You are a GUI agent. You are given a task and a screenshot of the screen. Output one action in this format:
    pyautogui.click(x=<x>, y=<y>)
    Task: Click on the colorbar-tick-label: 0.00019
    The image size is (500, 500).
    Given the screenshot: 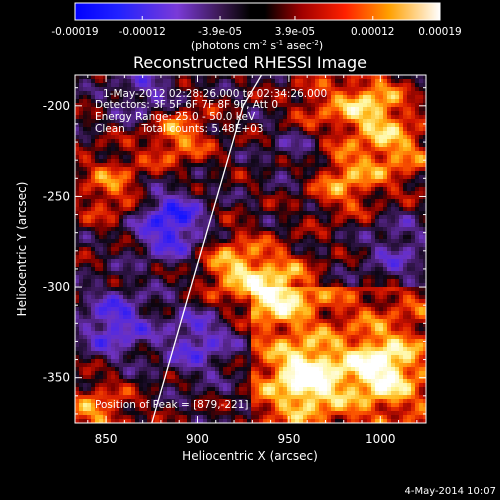 What is the action you would take?
    pyautogui.click(x=439, y=32)
    